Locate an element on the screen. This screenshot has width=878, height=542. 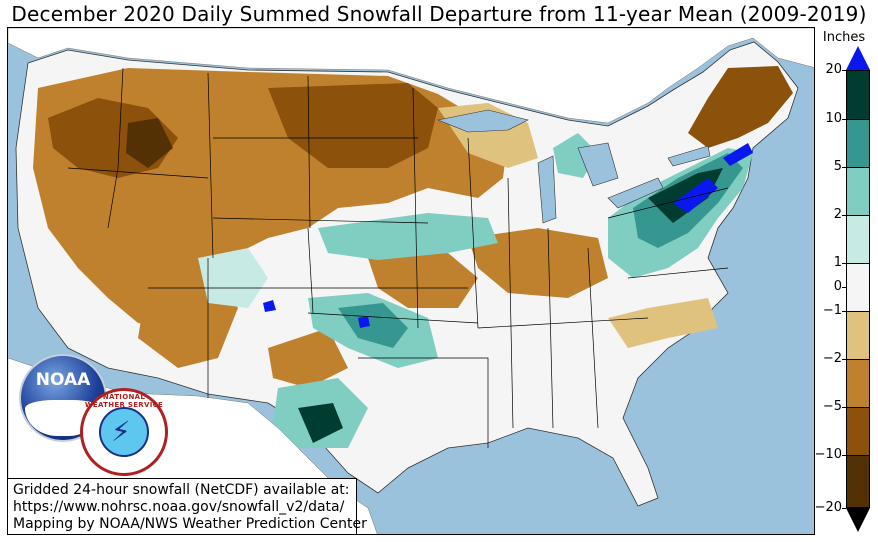
lake-huron is located at coordinates (598, 164).